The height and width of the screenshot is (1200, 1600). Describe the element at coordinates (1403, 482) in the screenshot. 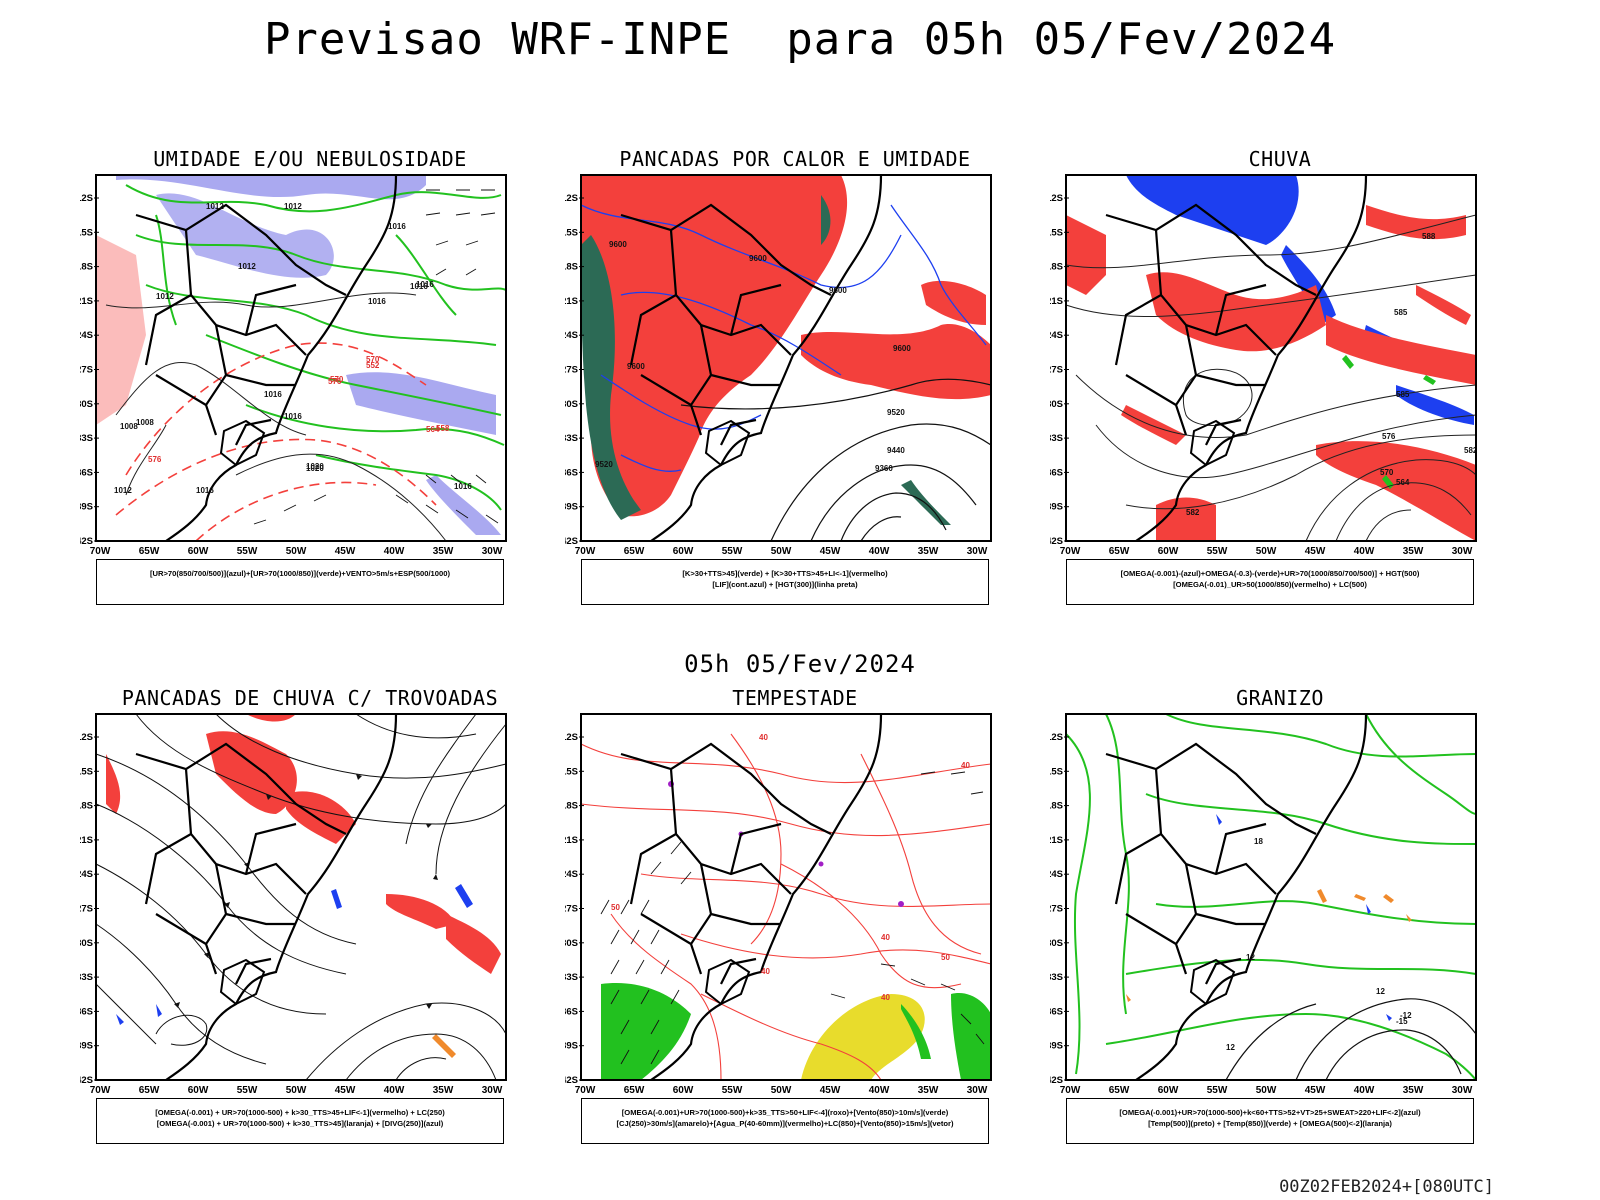

I see `contour-label: 564` at that location.